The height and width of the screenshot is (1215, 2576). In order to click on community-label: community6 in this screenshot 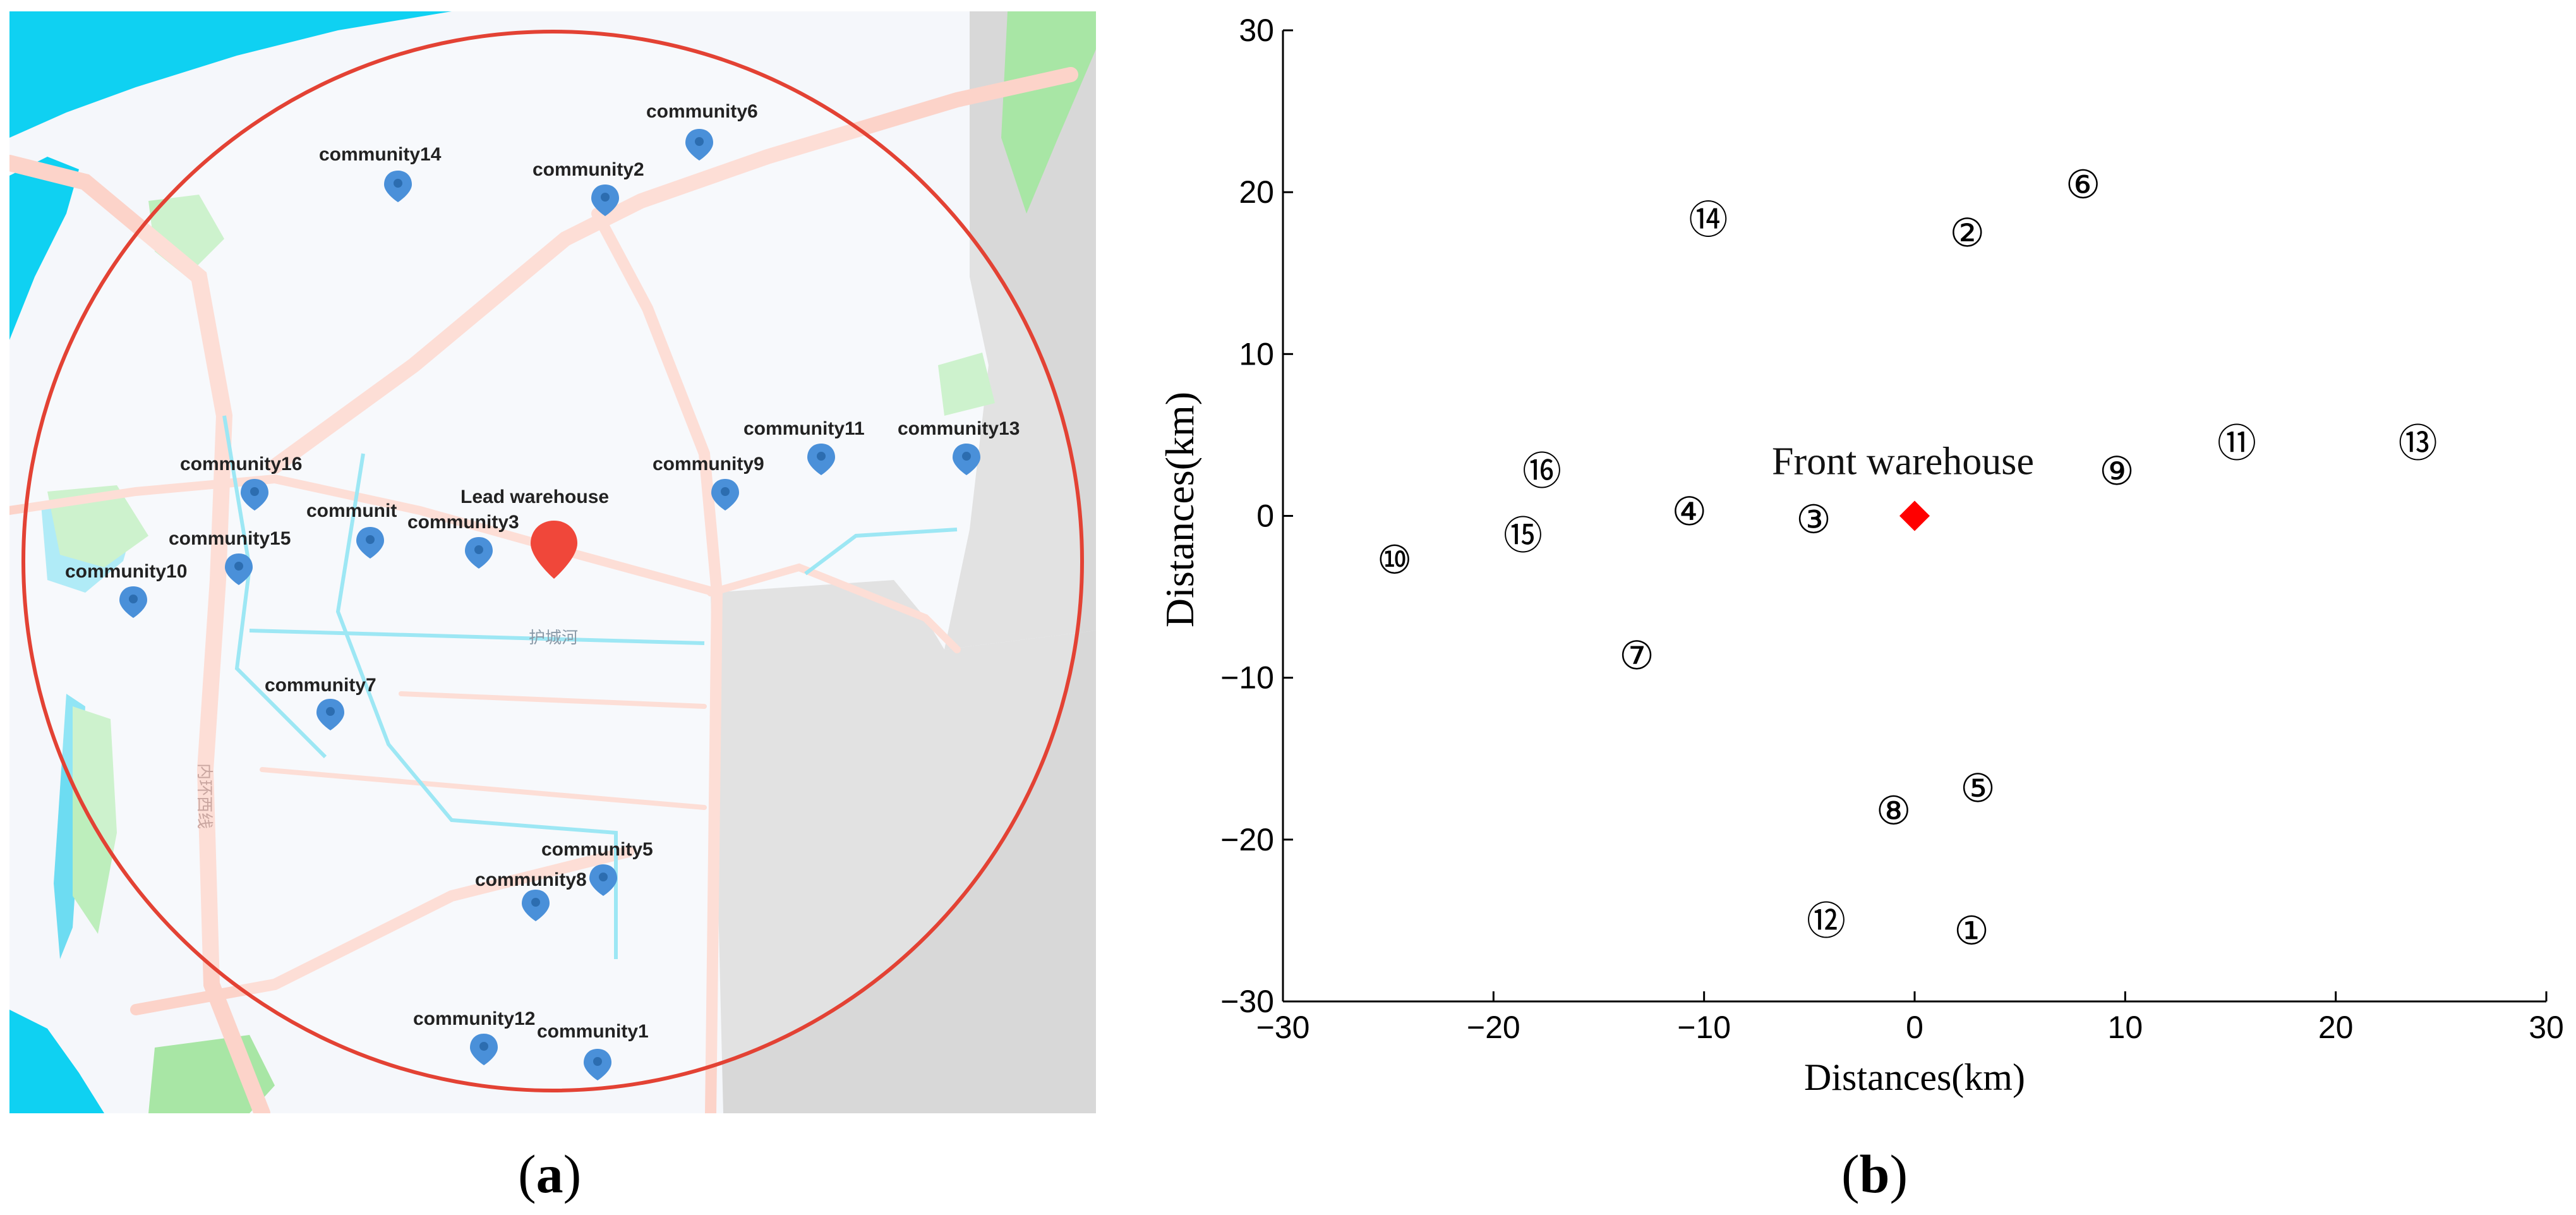, I will do `click(702, 111)`.